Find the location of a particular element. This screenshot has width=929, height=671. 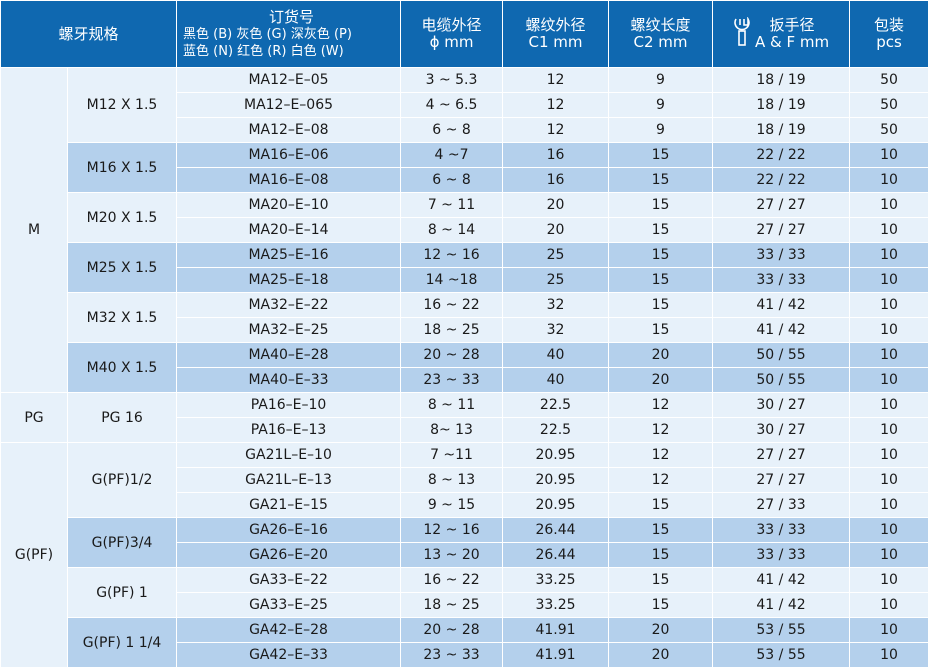

wrench-size-cell: 22 / 22 is located at coordinates (781, 180).